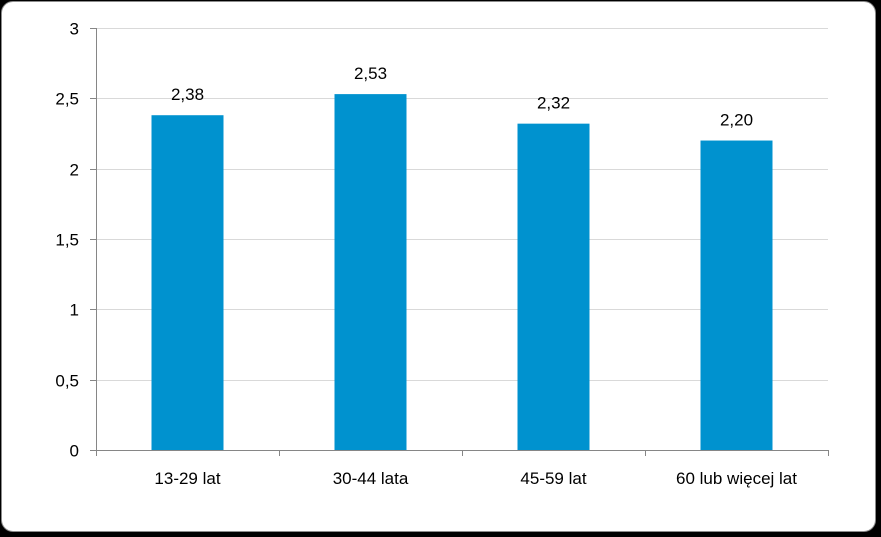 Image resolution: width=881 pixels, height=537 pixels. What do you see at coordinates (187, 94) in the screenshot?
I see `data-label: 2,38` at bounding box center [187, 94].